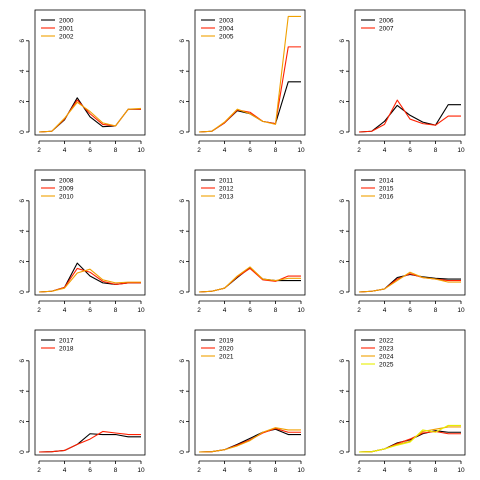 Image resolution: width=480 pixels, height=480 pixels. Describe the element at coordinates (66, 340) in the screenshot. I see `legend-label-2017: 2017` at that location.